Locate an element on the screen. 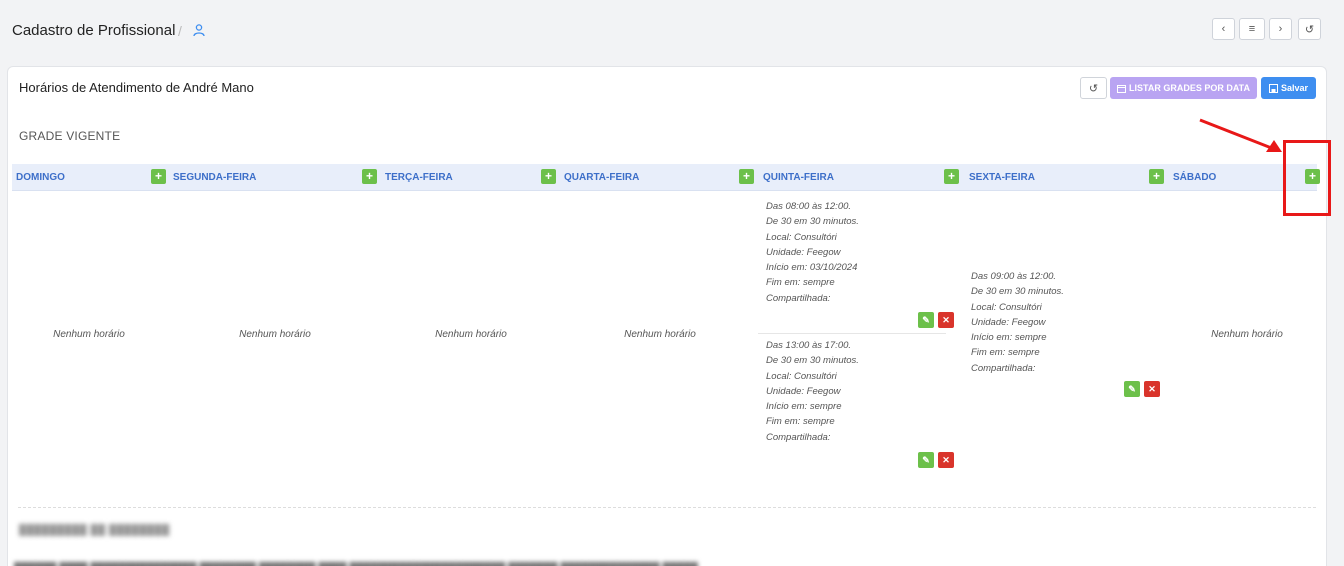  empty-segunda: Nenhum horário is located at coordinates (275, 334).